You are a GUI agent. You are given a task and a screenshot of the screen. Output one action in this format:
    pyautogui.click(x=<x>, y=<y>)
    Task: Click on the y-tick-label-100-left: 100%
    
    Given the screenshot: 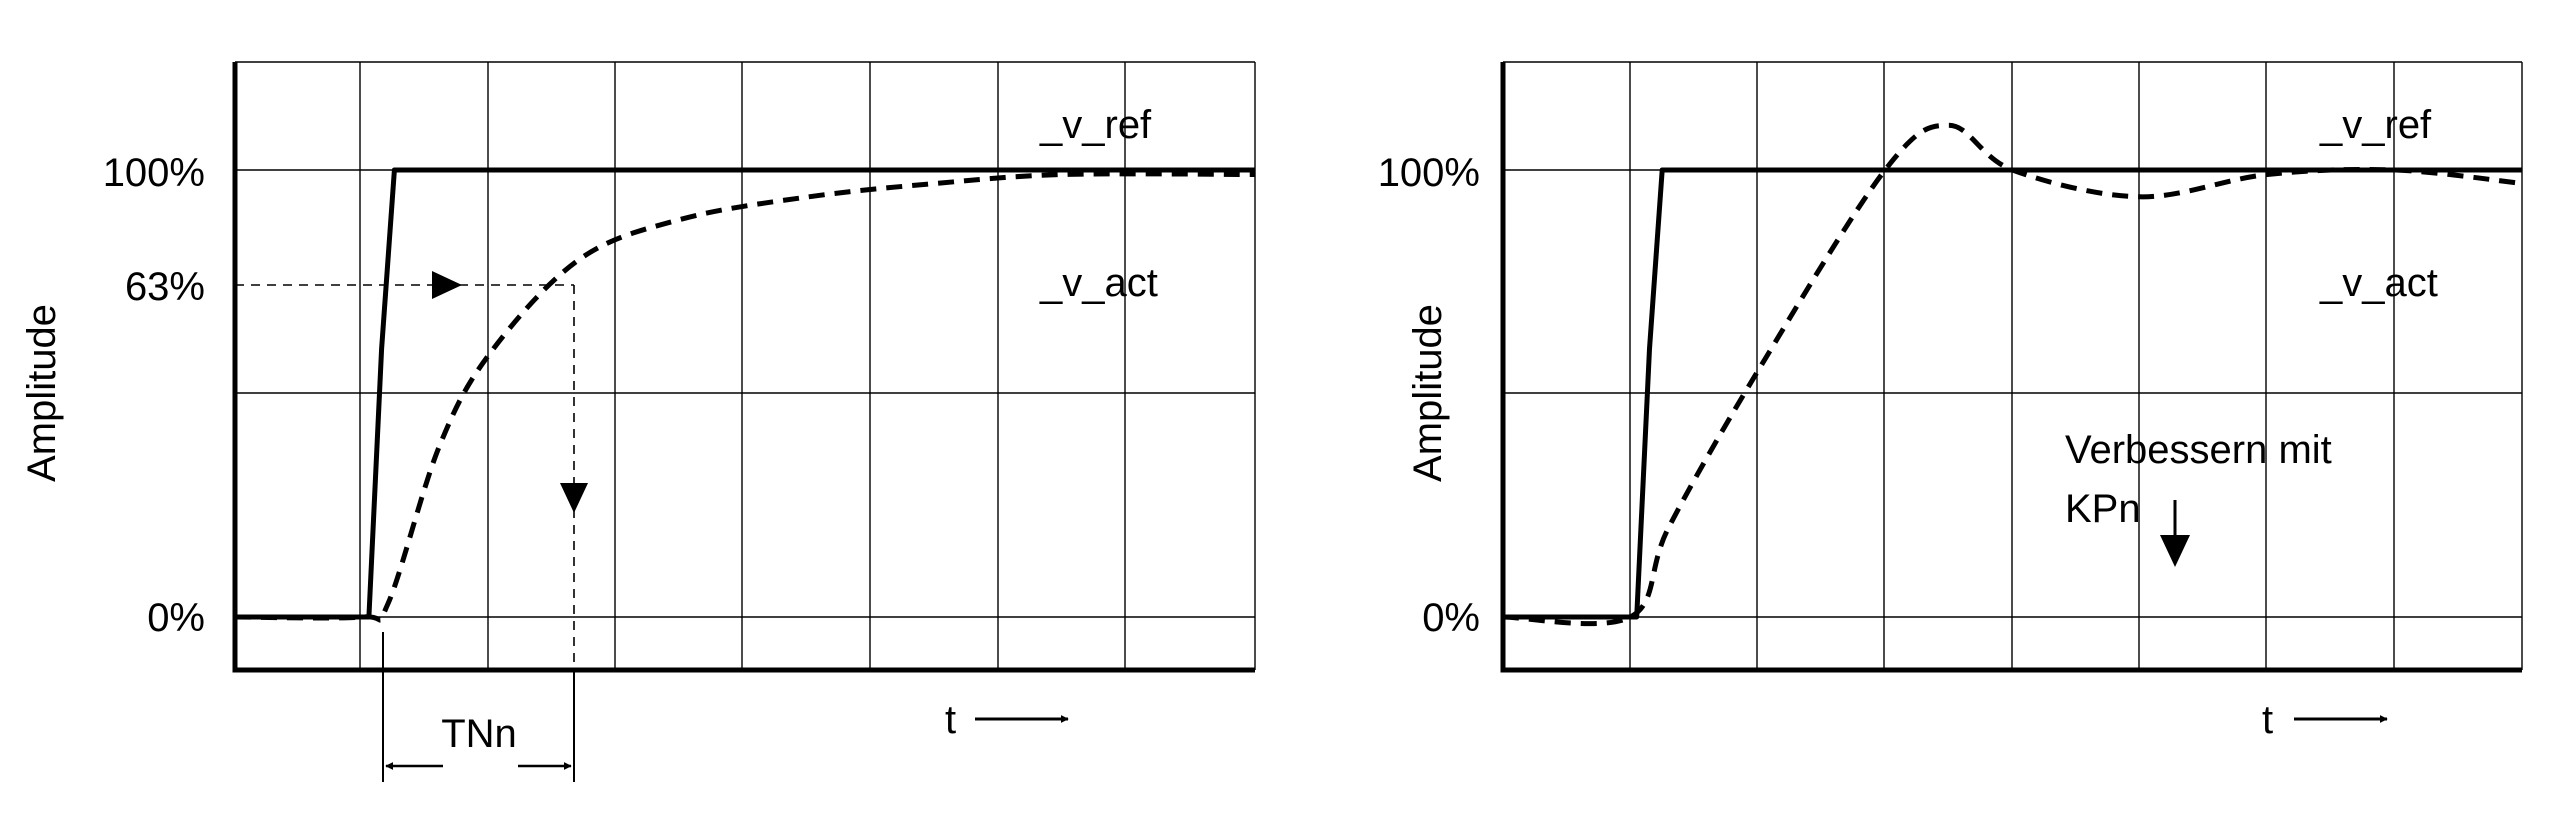 What is the action you would take?
    pyautogui.click(x=154, y=173)
    